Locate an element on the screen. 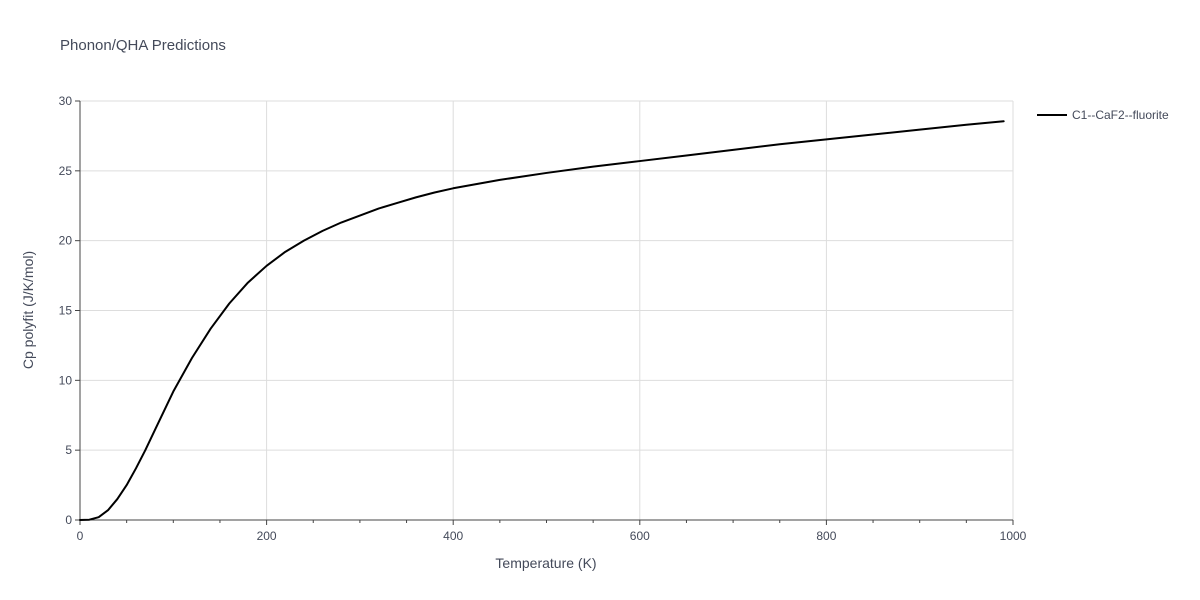 The height and width of the screenshot is (600, 1200). y-tick-label: 10 is located at coordinates (66, 380).